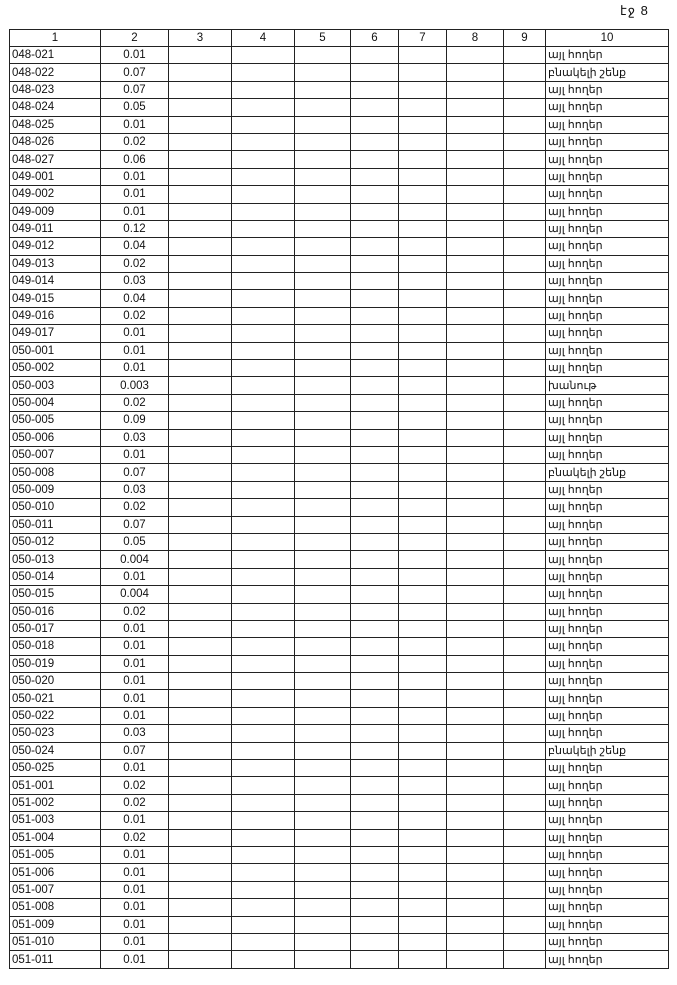 The width and height of the screenshot is (677, 985). What do you see at coordinates (339, 298) in the screenshot?
I see `table-row: 049-015 0.04 այլ հողեր` at bounding box center [339, 298].